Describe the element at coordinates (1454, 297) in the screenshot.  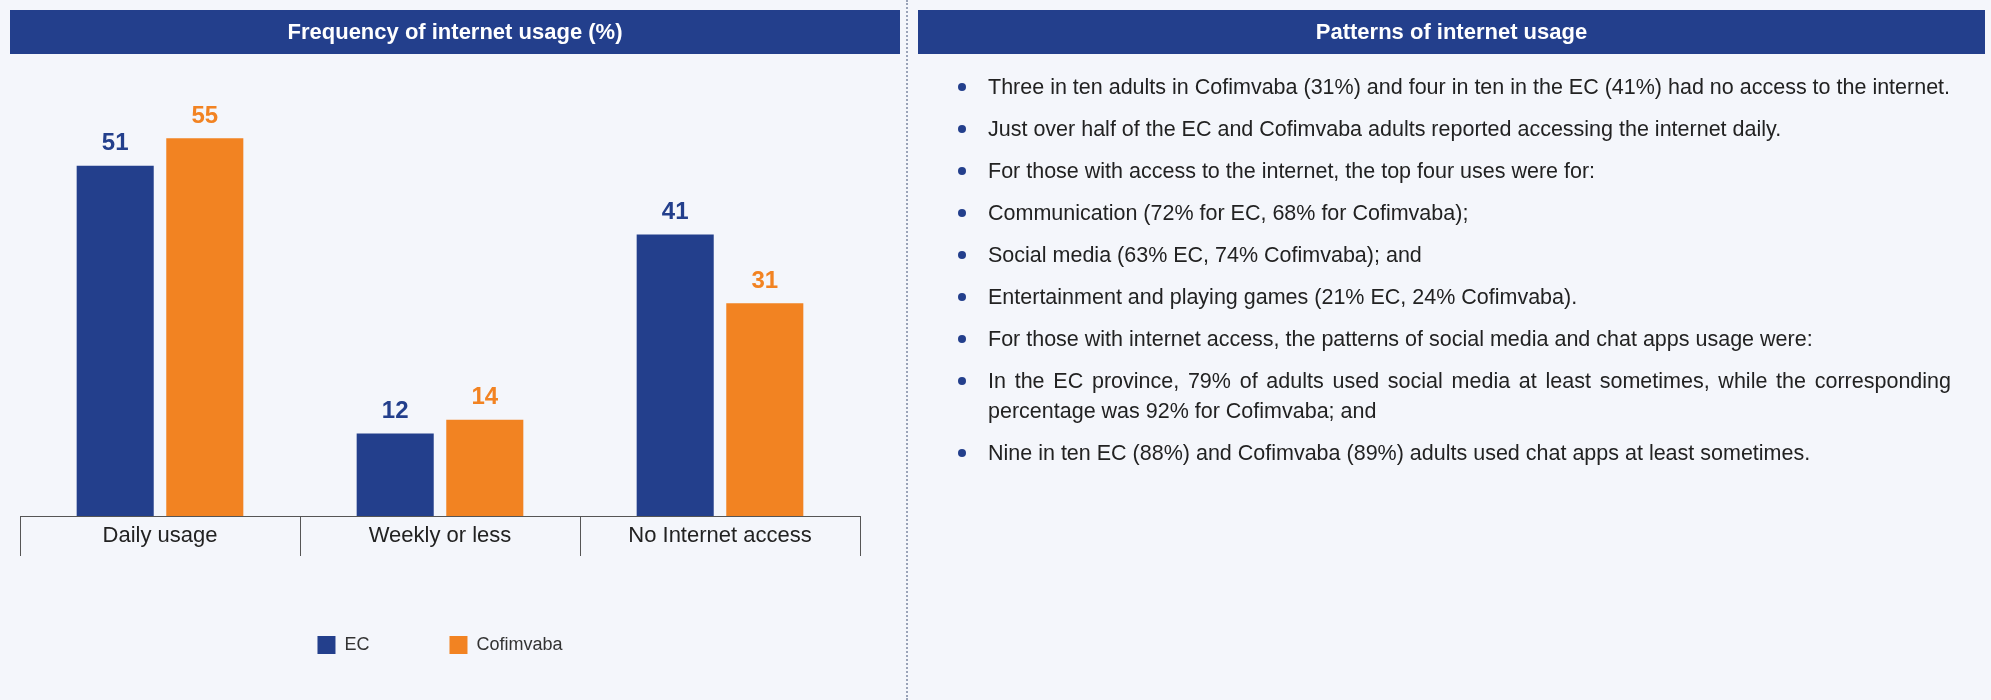
I see `text: Entertainment and playing games (21% EC, 24% Cofimvaba).` at that location.